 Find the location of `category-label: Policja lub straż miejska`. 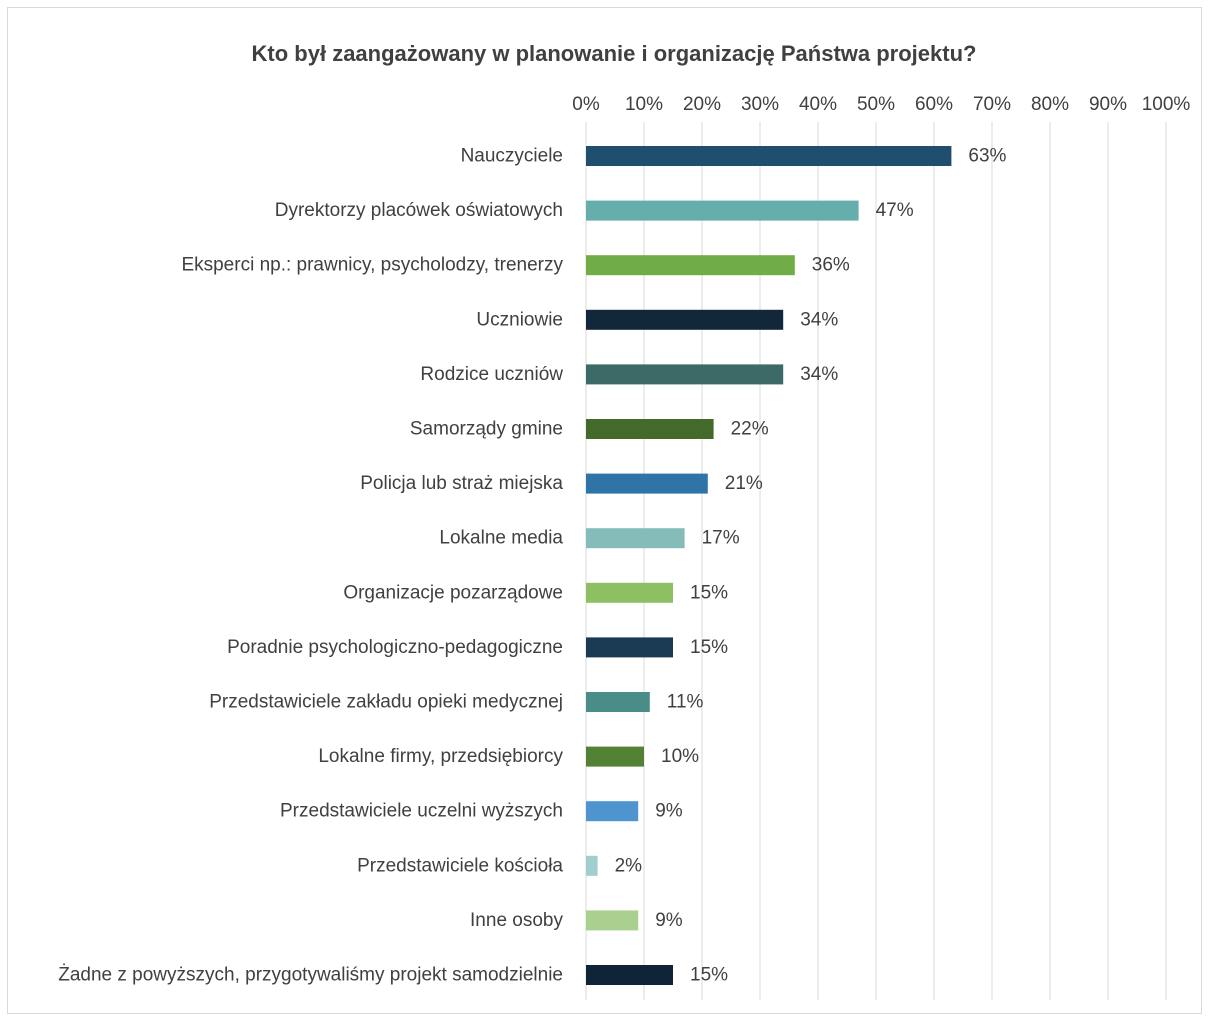

category-label: Policja lub straż miejska is located at coordinates (461, 483).